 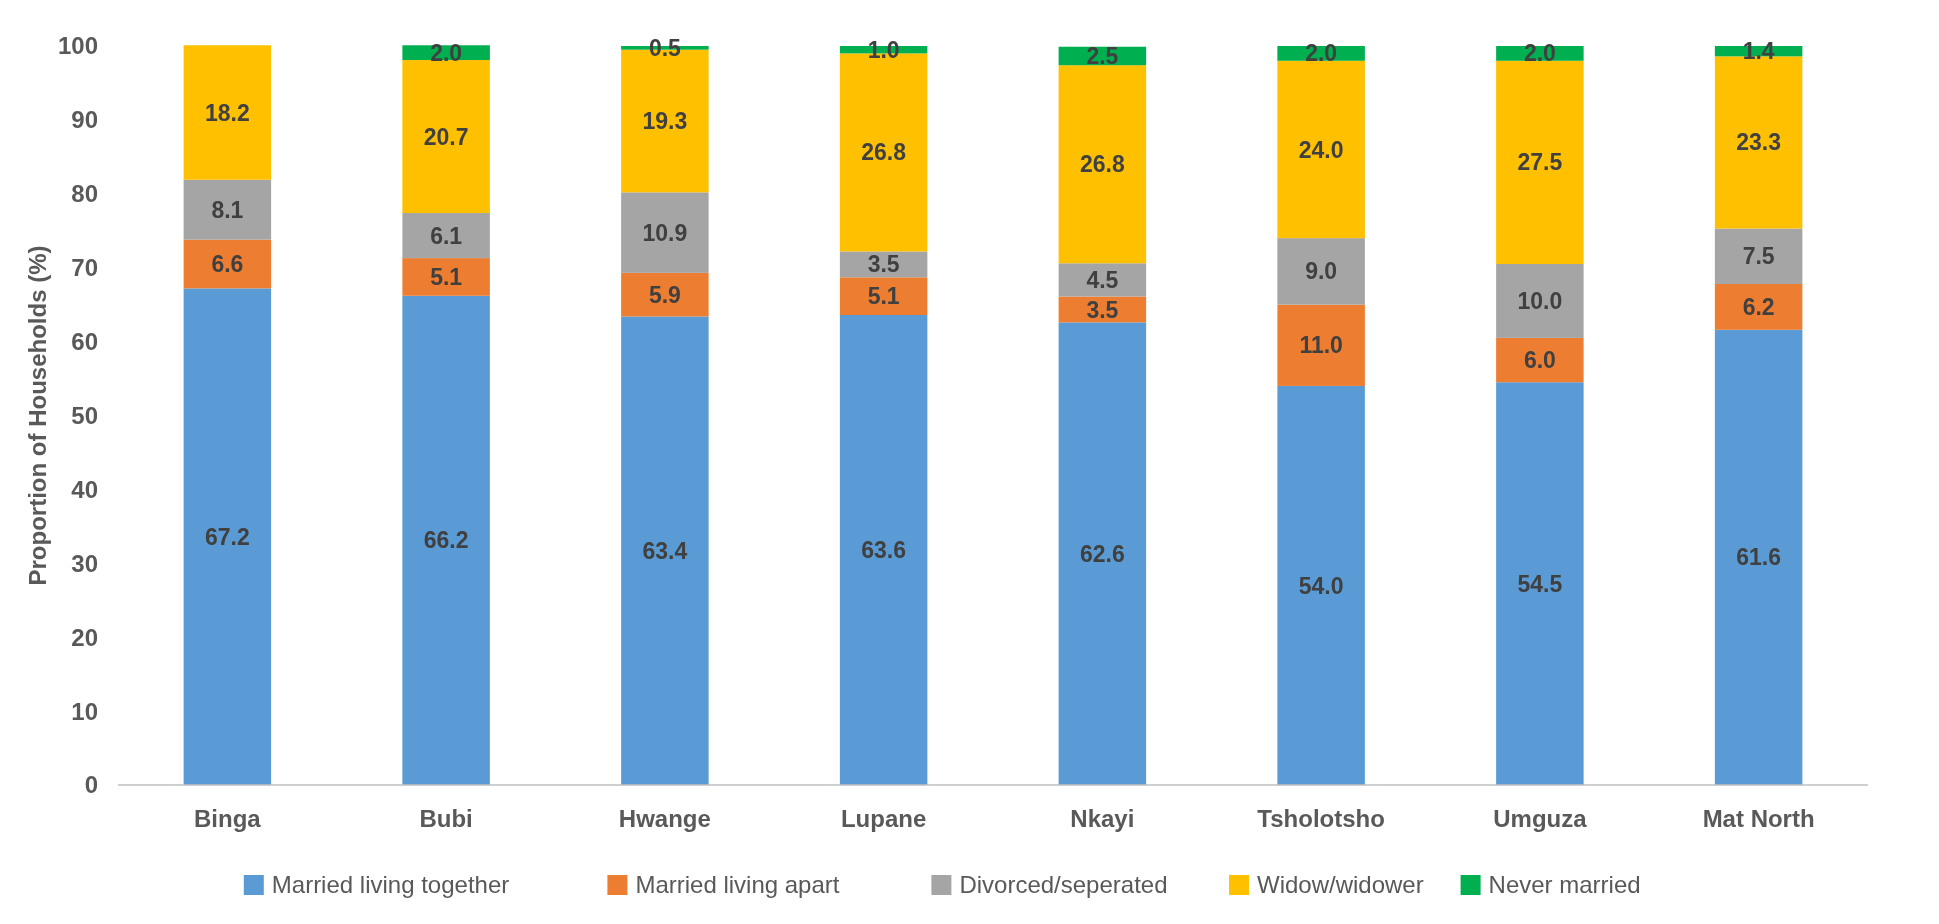 What do you see at coordinates (1758, 818) in the screenshot?
I see `x-tick-label: Mat North` at bounding box center [1758, 818].